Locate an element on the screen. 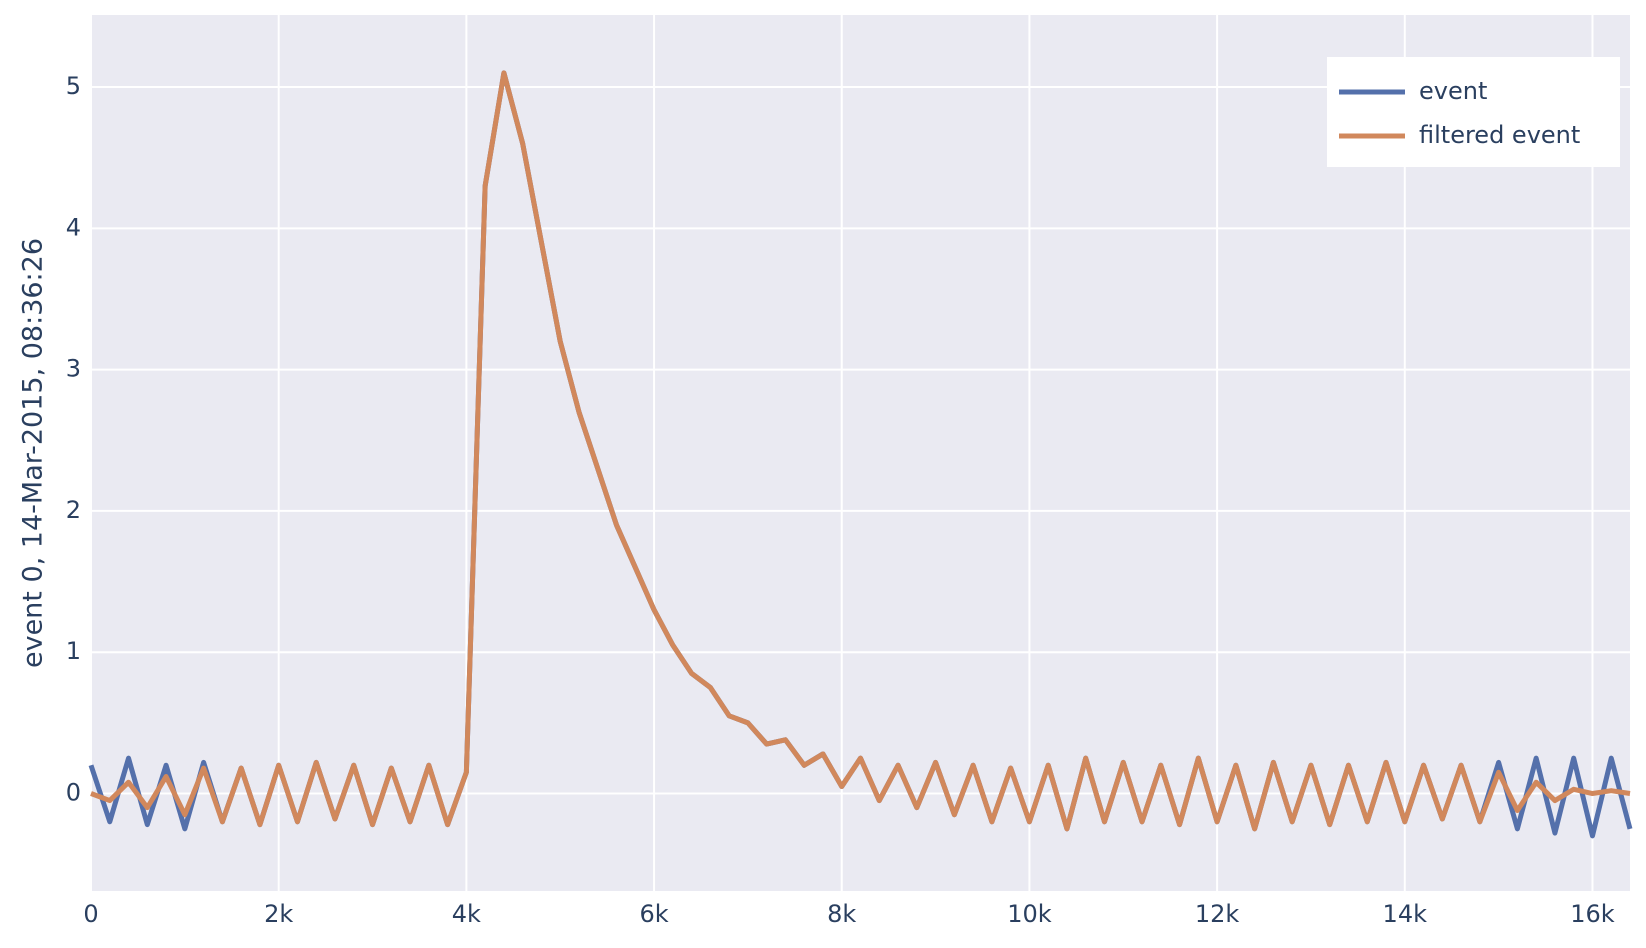 The width and height of the screenshot is (1646, 948). y-tick-label: 5 is located at coordinates (73, 86).